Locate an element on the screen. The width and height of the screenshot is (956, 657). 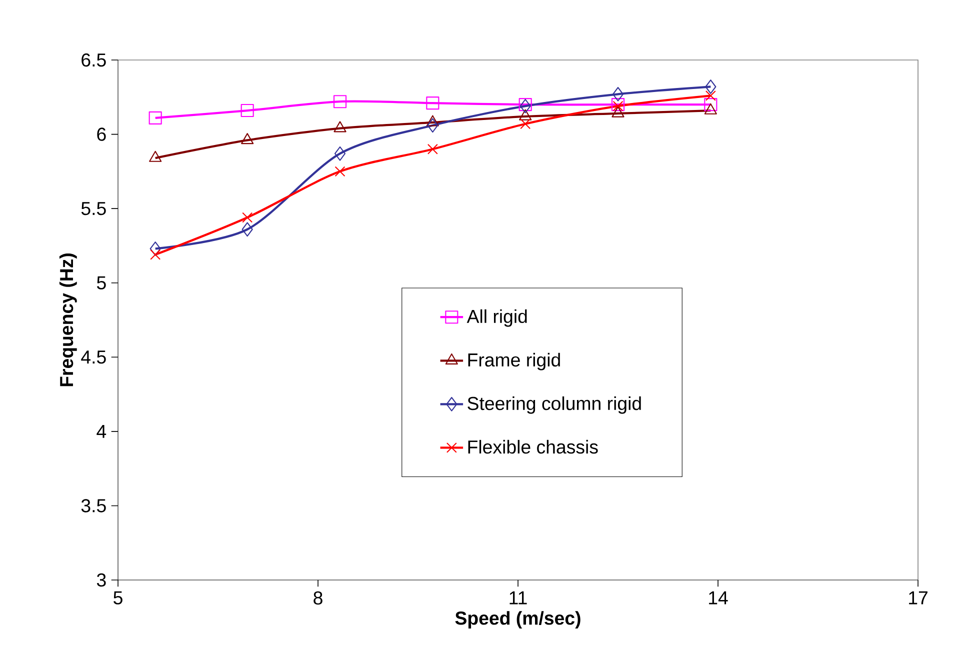
y-tick-label: 3 is located at coordinates (101, 580).